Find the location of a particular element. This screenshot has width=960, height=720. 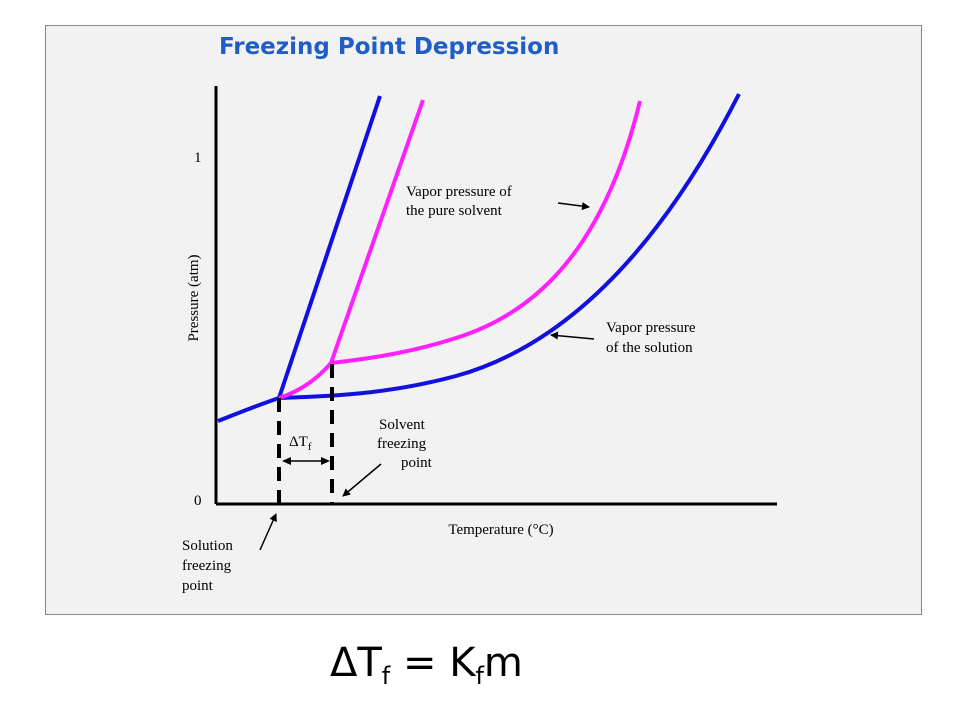

pure-solvent-vapor-pressure-curve is located at coordinates (486, 232).